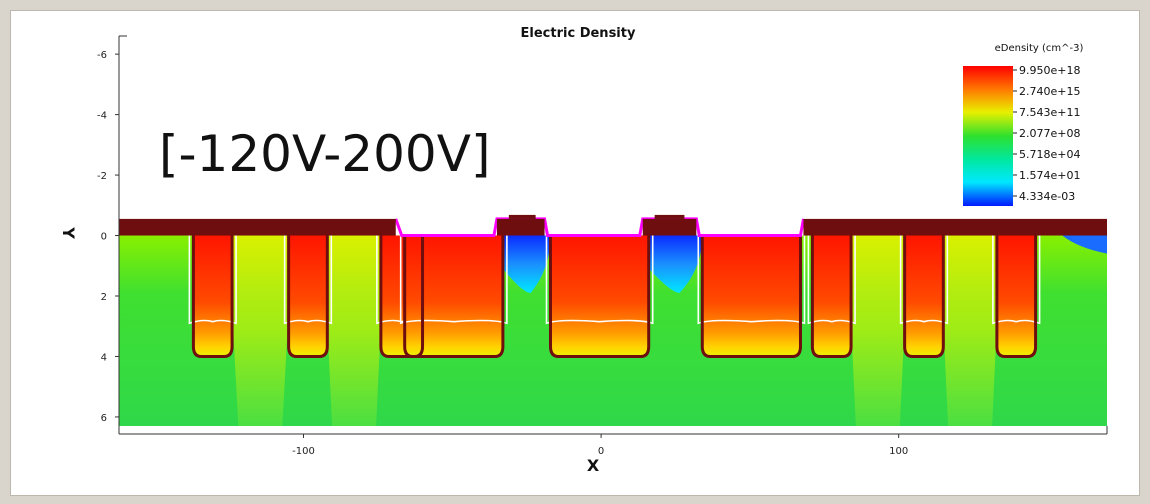 This screenshot has width=1150, height=504. Describe the element at coordinates (102, 176) in the screenshot. I see `y-tick-label: -2` at that location.